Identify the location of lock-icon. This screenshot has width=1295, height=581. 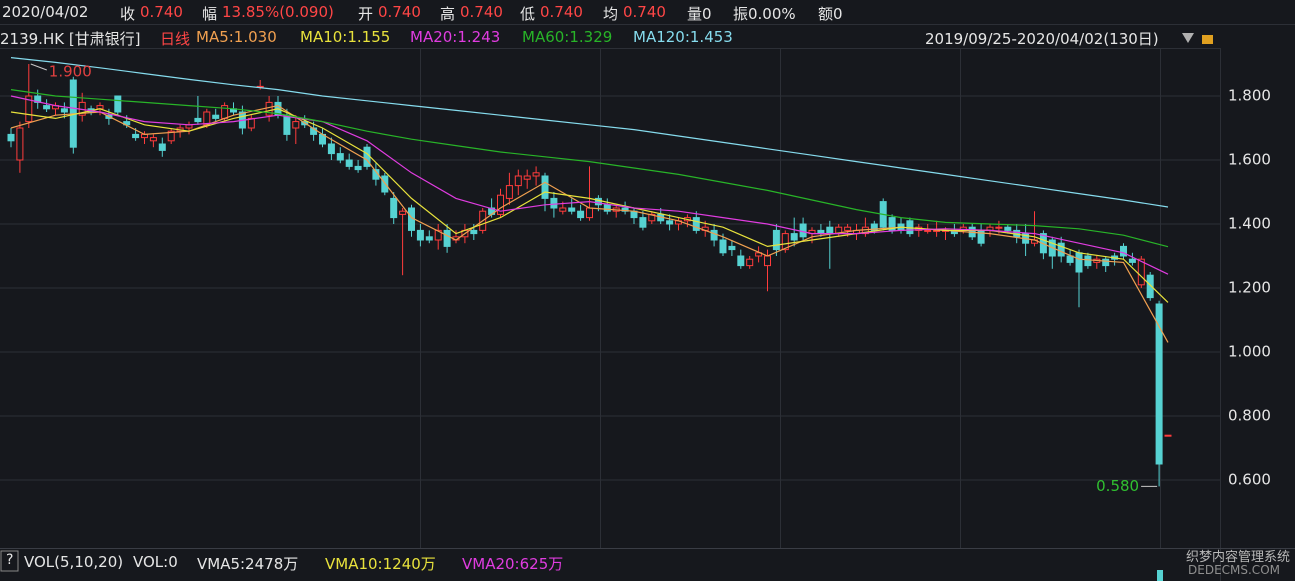
(1207, 39).